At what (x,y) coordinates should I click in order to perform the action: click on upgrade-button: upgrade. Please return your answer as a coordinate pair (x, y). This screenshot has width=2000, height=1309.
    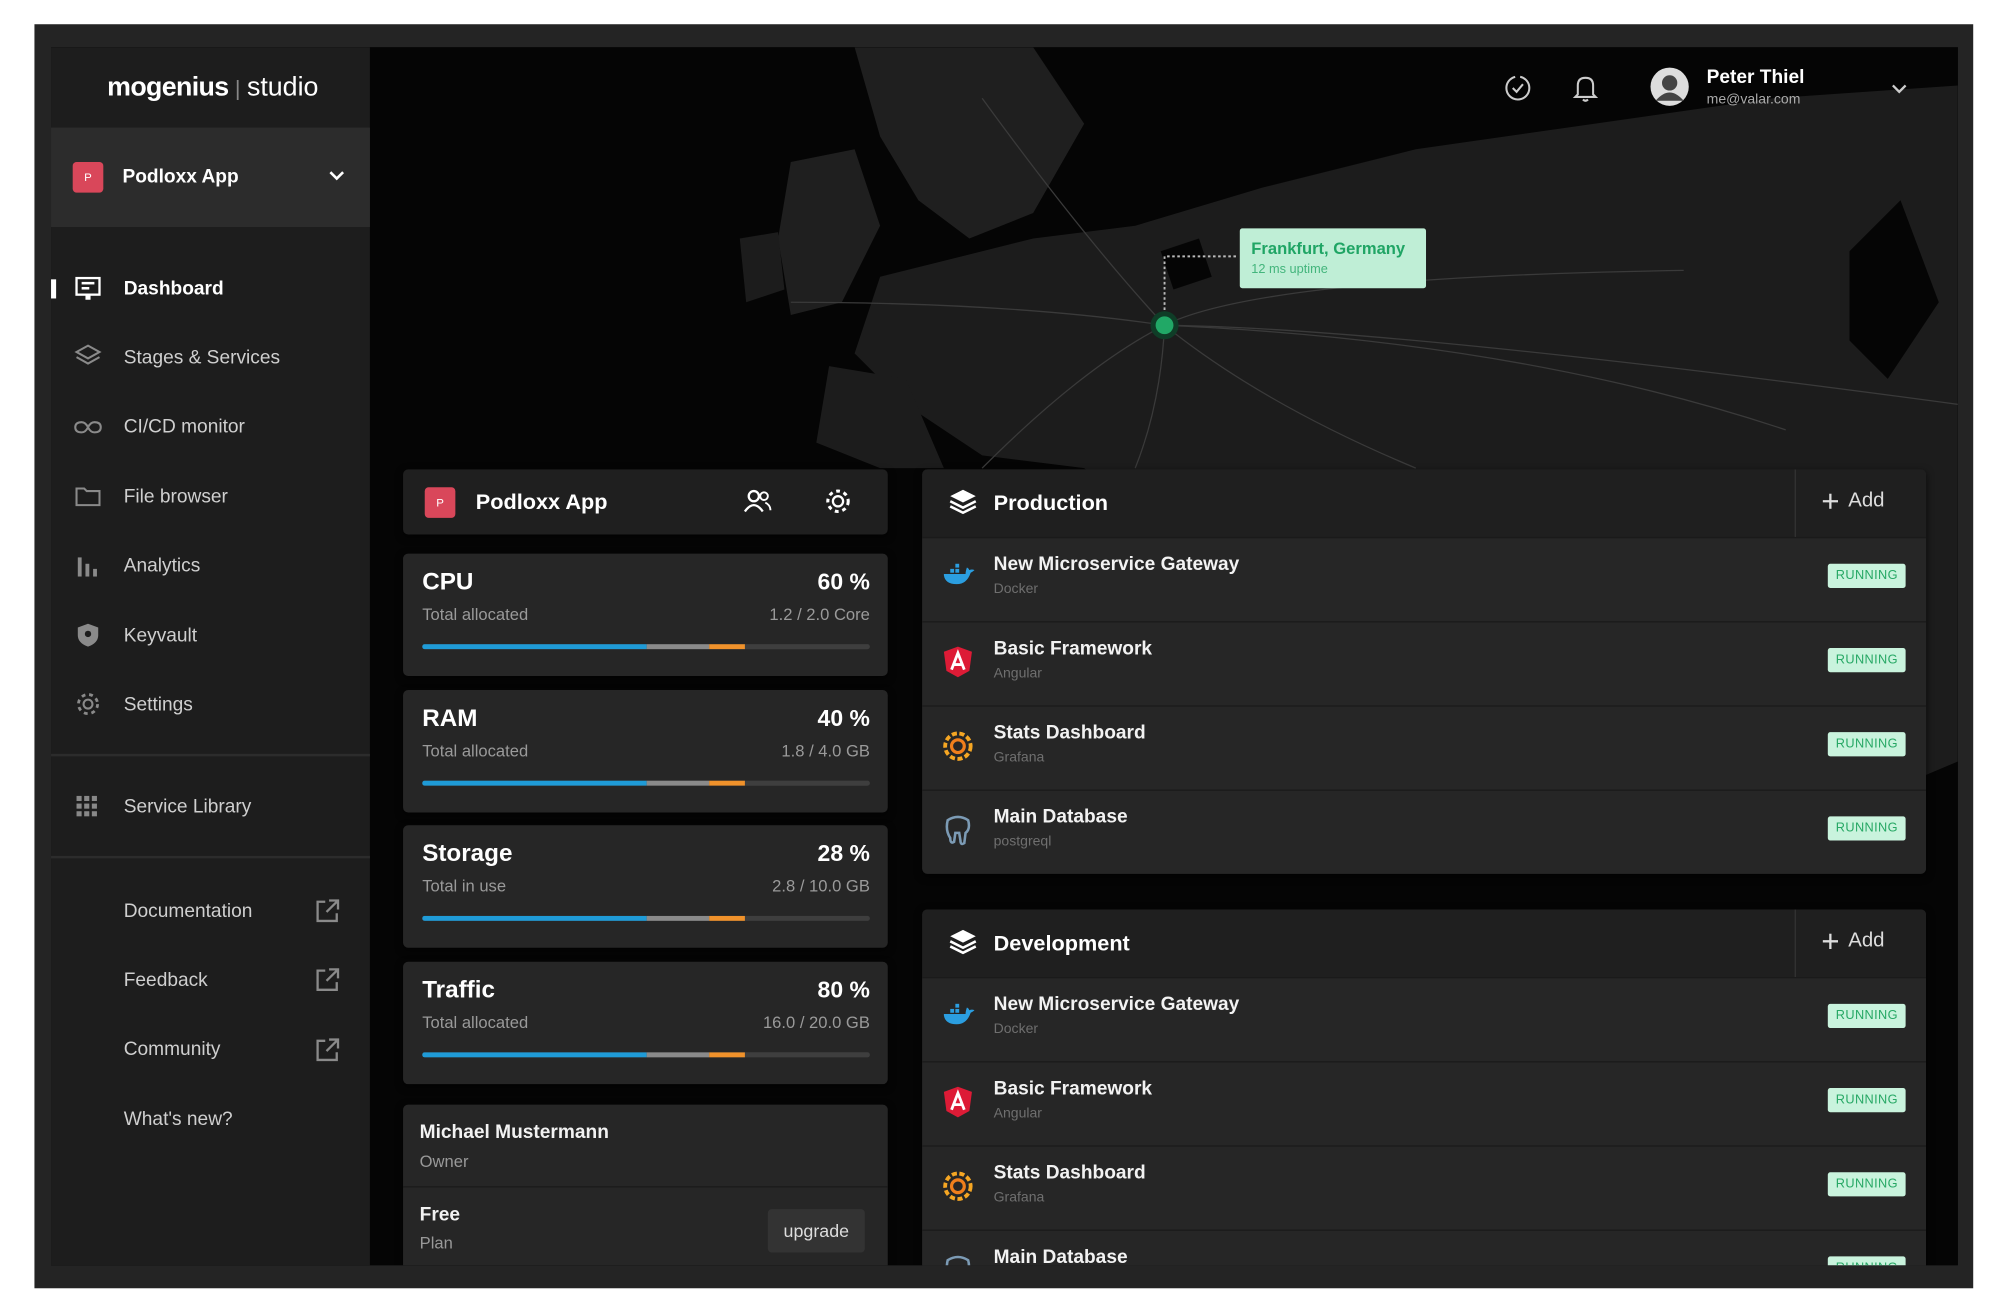
    Looking at the image, I should click on (816, 1231).